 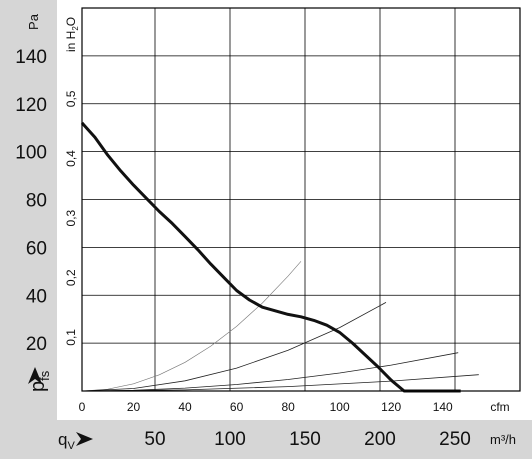 What do you see at coordinates (499, 407) in the screenshot?
I see `x-axis-unit-cfm: cfm` at bounding box center [499, 407].